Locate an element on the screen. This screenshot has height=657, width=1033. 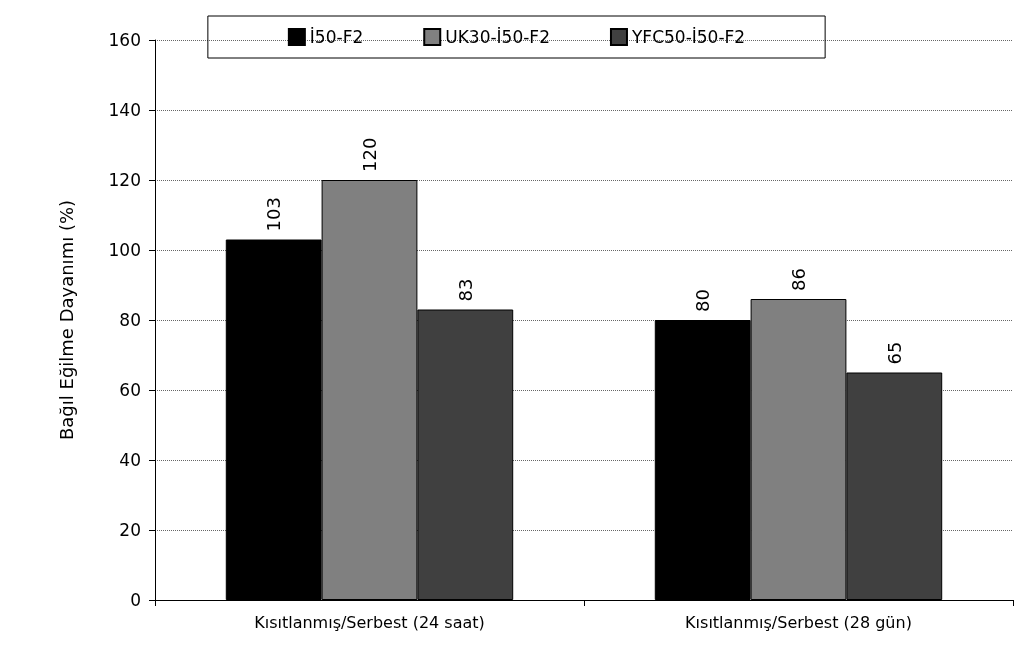
y-tick-label: 120 is located at coordinates (124, 180).